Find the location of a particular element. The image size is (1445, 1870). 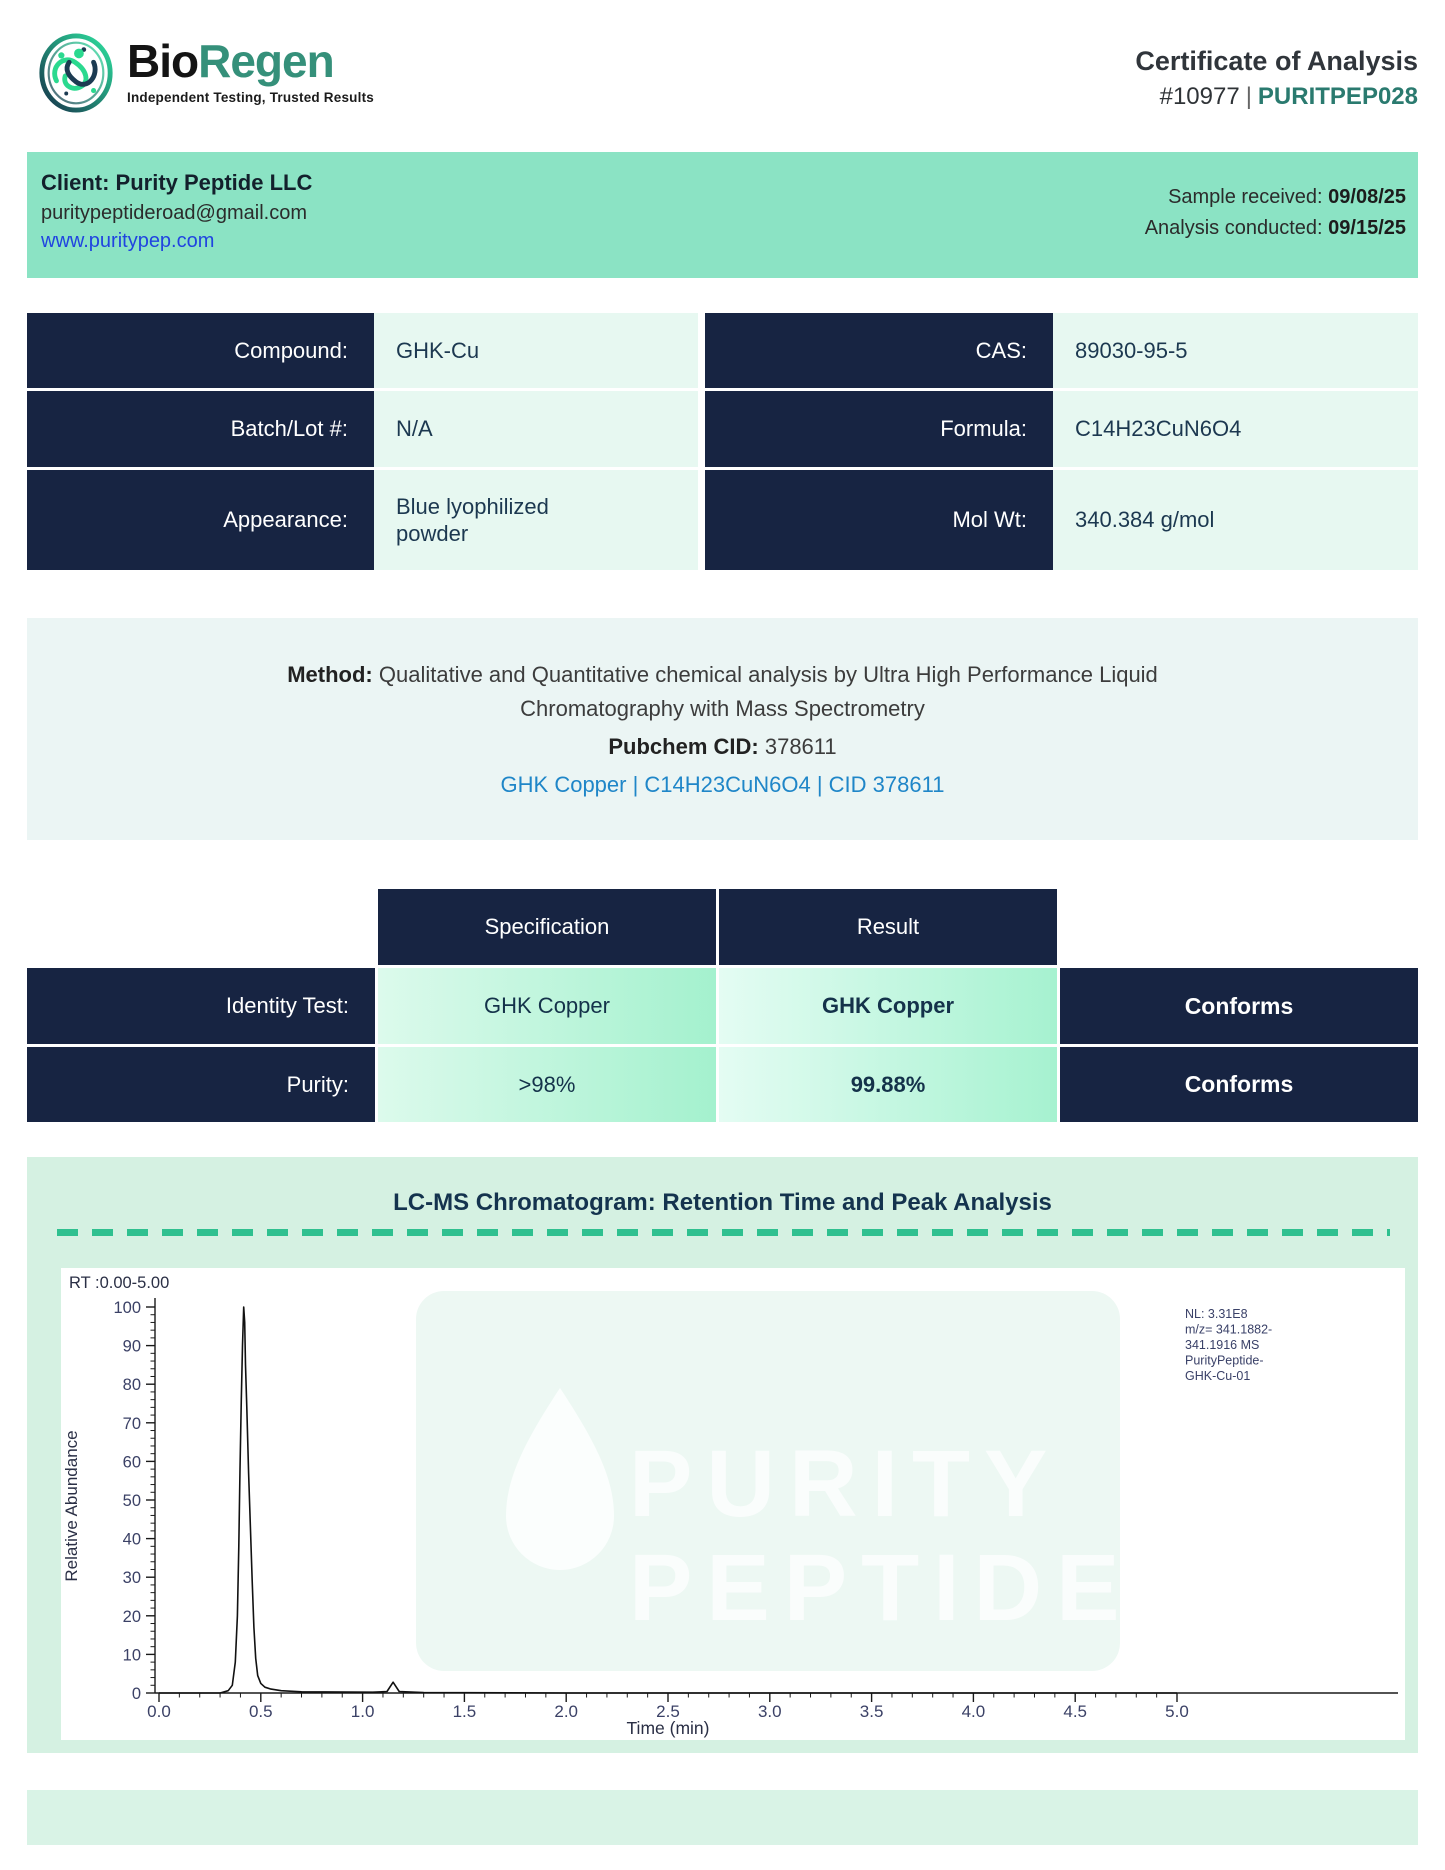

svg-text: 50 is located at coordinates (132, 1501).